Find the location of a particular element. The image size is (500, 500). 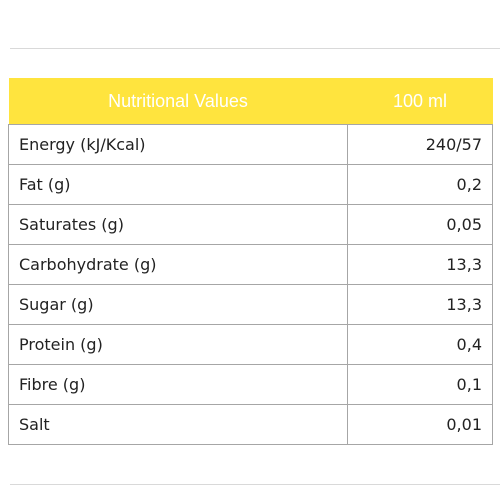

row-value-sugar: 13,3 is located at coordinates (420, 304).